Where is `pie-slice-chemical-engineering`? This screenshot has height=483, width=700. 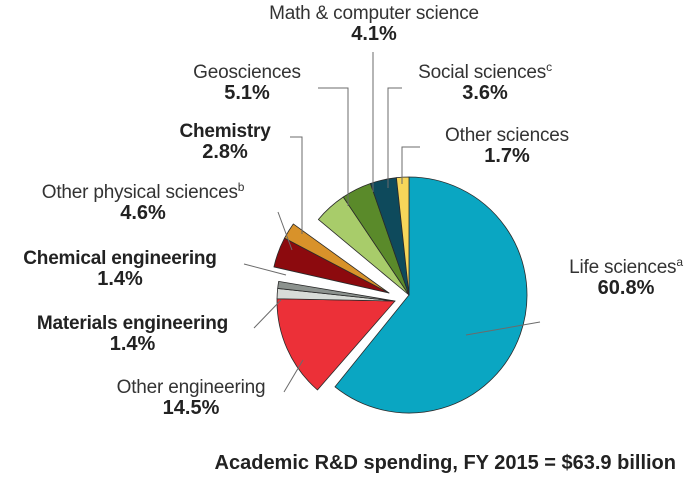
pie-slice-chemical-engineering is located at coordinates (336, 291).